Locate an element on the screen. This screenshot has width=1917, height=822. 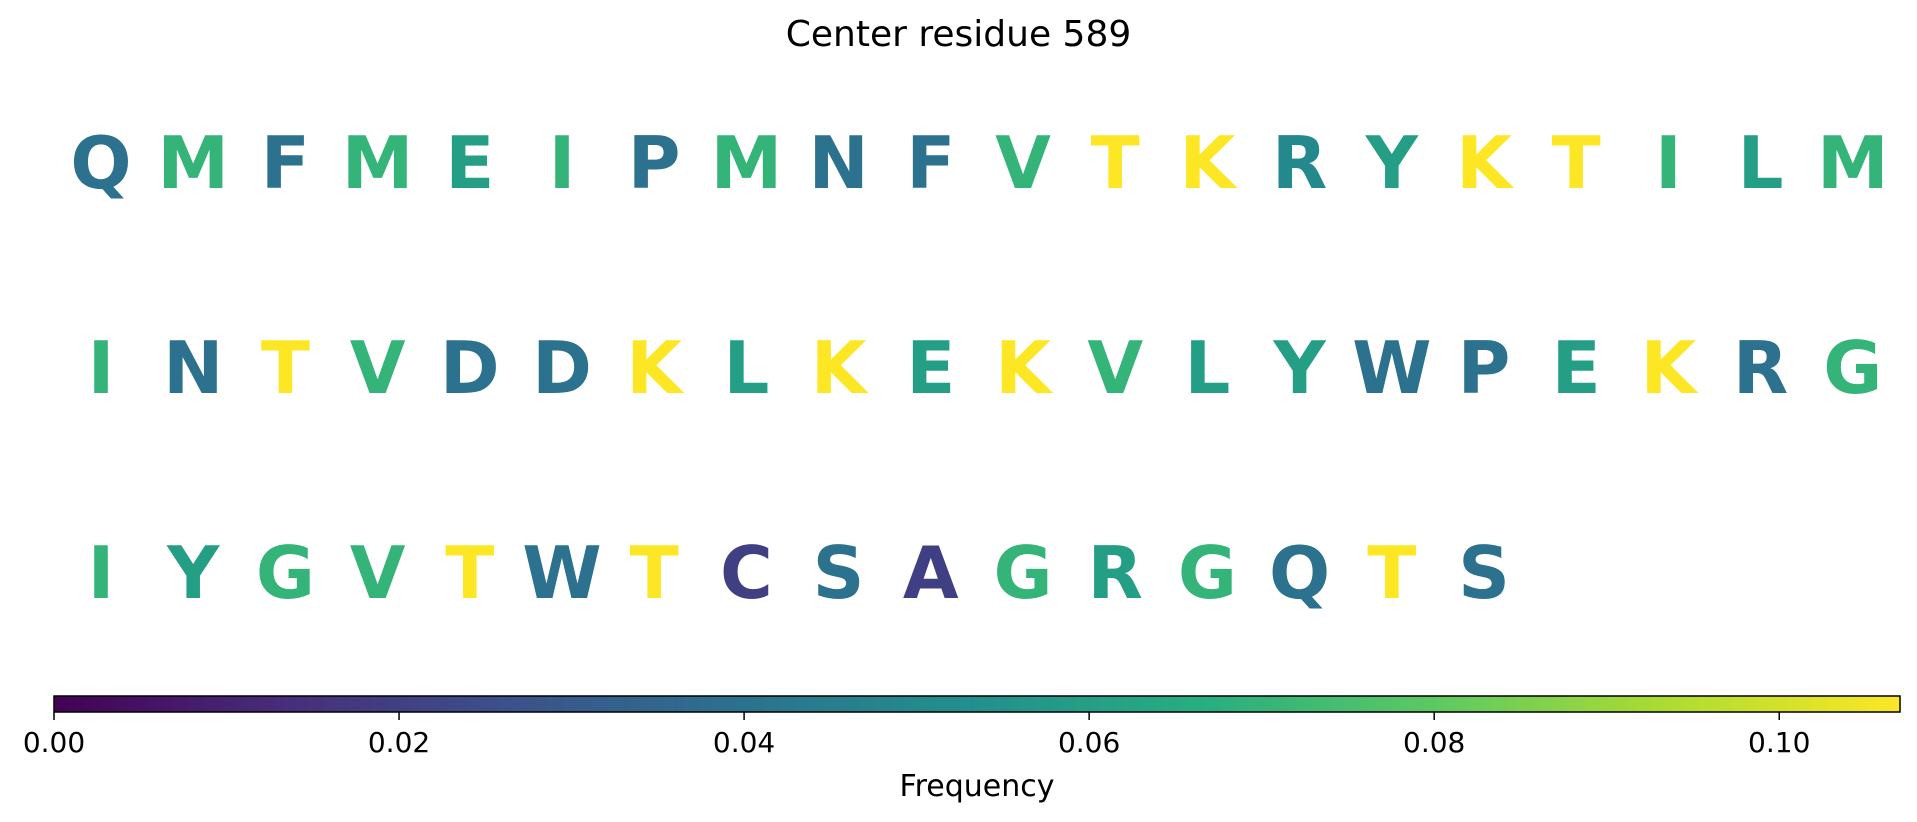
residue-letter: A is located at coordinates (931, 573).